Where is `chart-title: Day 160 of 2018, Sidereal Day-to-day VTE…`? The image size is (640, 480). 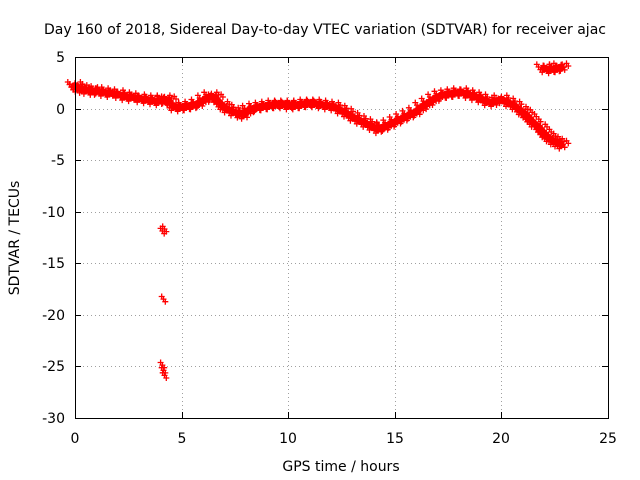
chart-title: Day 160 of 2018, Sidereal Day-to-day VTE… is located at coordinates (325, 30).